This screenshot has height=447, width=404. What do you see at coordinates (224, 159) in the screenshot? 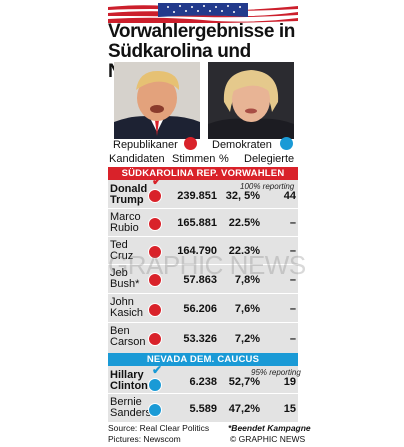
I see `col-header-pct: %` at bounding box center [224, 159].